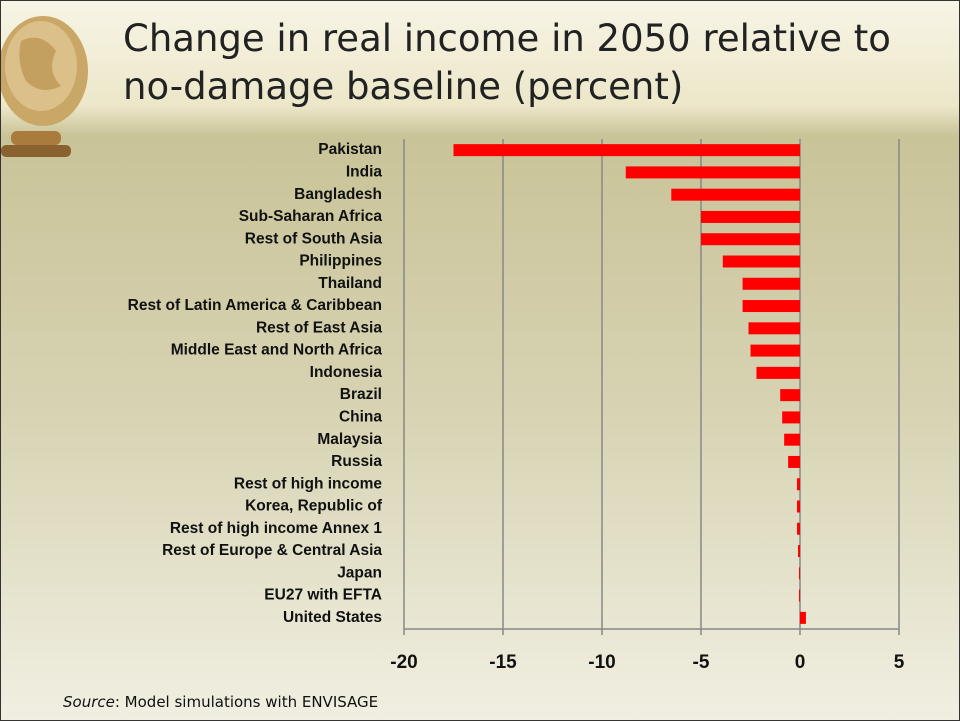 This screenshot has width=960, height=722. What do you see at coordinates (272, 550) in the screenshot?
I see `y-tick-label: Rest of Europe & Central Asia` at bounding box center [272, 550].